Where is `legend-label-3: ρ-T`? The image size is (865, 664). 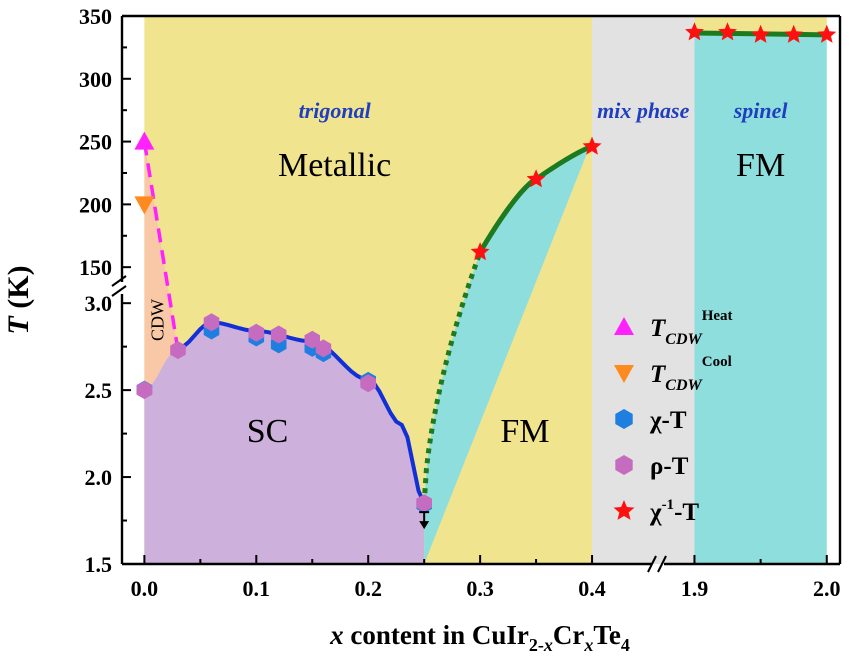
legend-label-3: ρ-T is located at coordinates (669, 466).